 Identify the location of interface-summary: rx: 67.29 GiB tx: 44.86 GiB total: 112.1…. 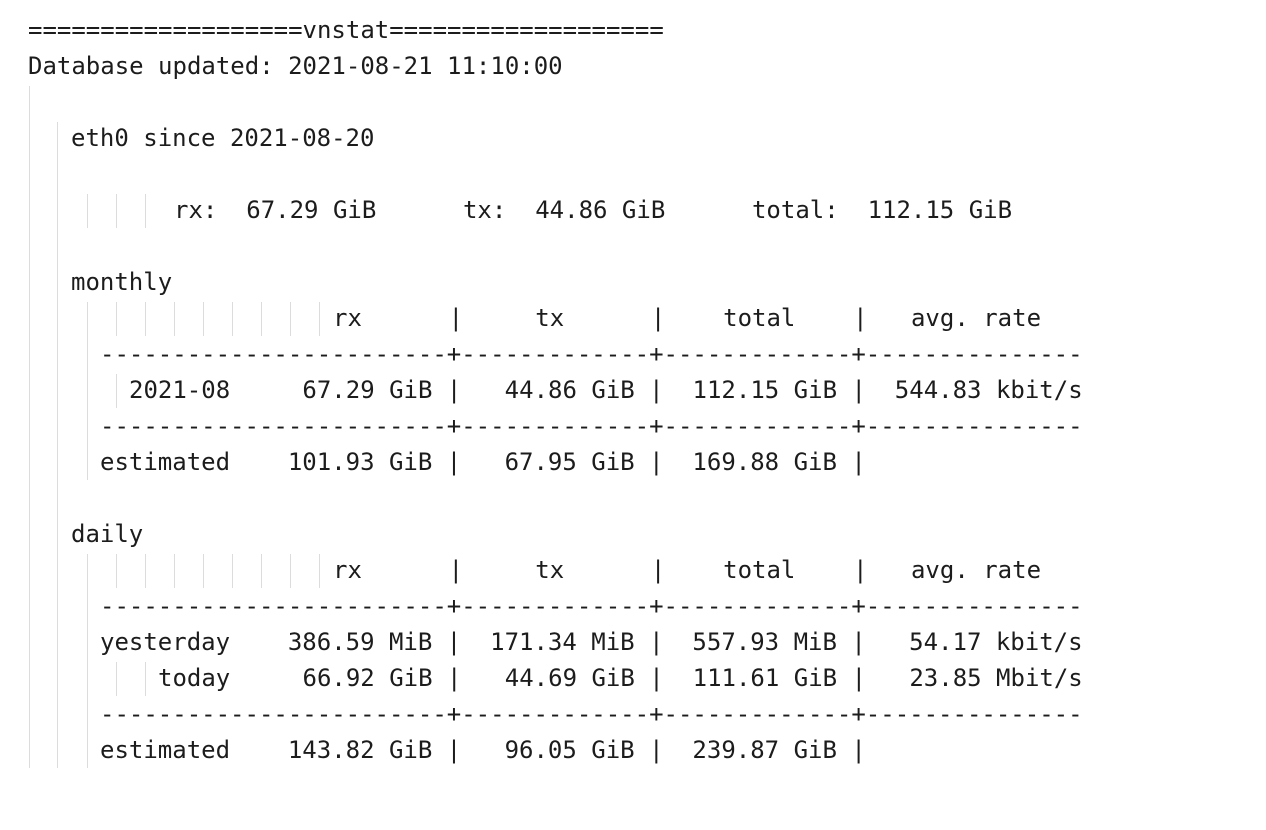
(593, 210).